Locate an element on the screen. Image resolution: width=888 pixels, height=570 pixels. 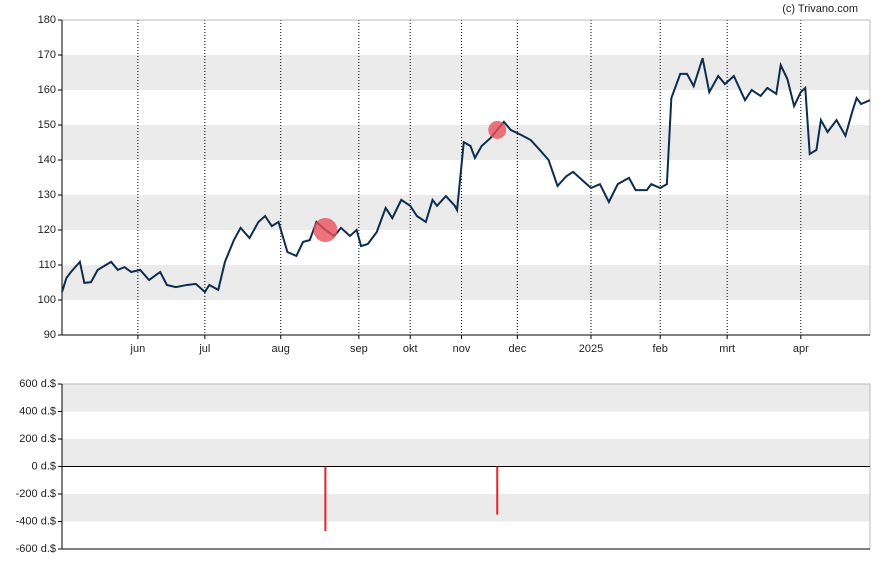
x-tick-label: apr is located at coordinates (801, 349).